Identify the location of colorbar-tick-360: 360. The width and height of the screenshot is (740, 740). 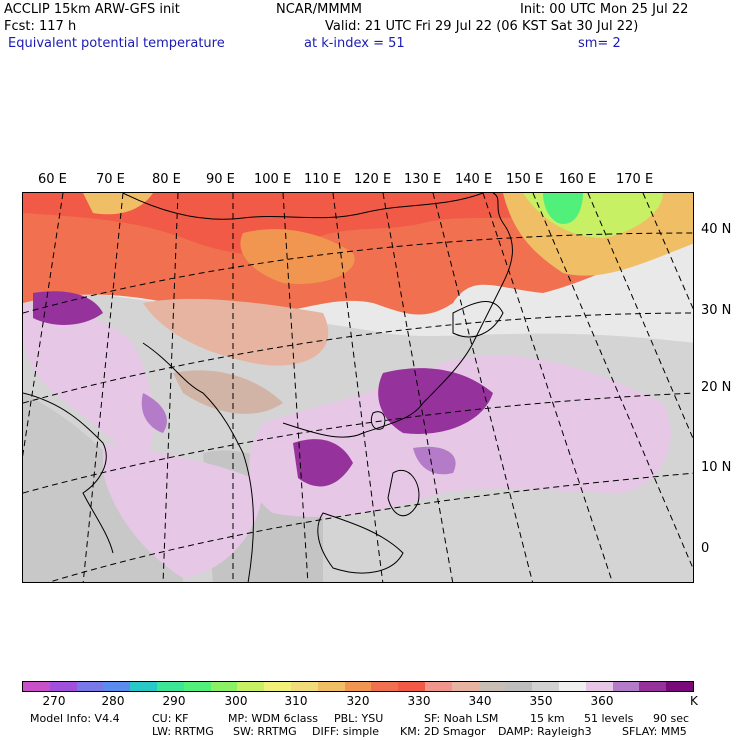
(602, 701).